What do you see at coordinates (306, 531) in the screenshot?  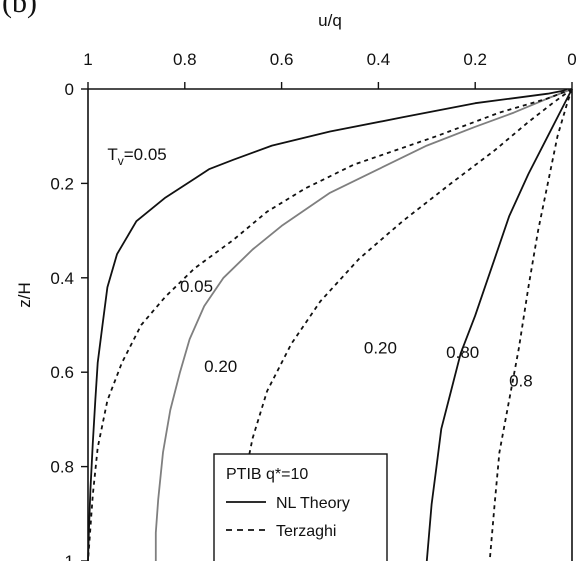 I see `legend-entry: Terzaghi` at bounding box center [306, 531].